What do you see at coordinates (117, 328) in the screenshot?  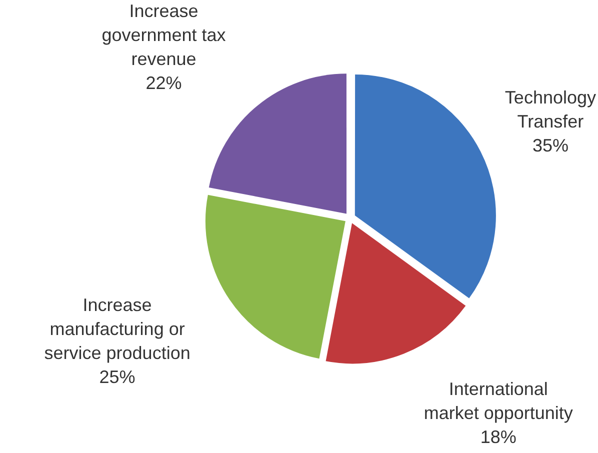 I see `slice-label: Increase manufacturing or service production` at bounding box center [117, 328].